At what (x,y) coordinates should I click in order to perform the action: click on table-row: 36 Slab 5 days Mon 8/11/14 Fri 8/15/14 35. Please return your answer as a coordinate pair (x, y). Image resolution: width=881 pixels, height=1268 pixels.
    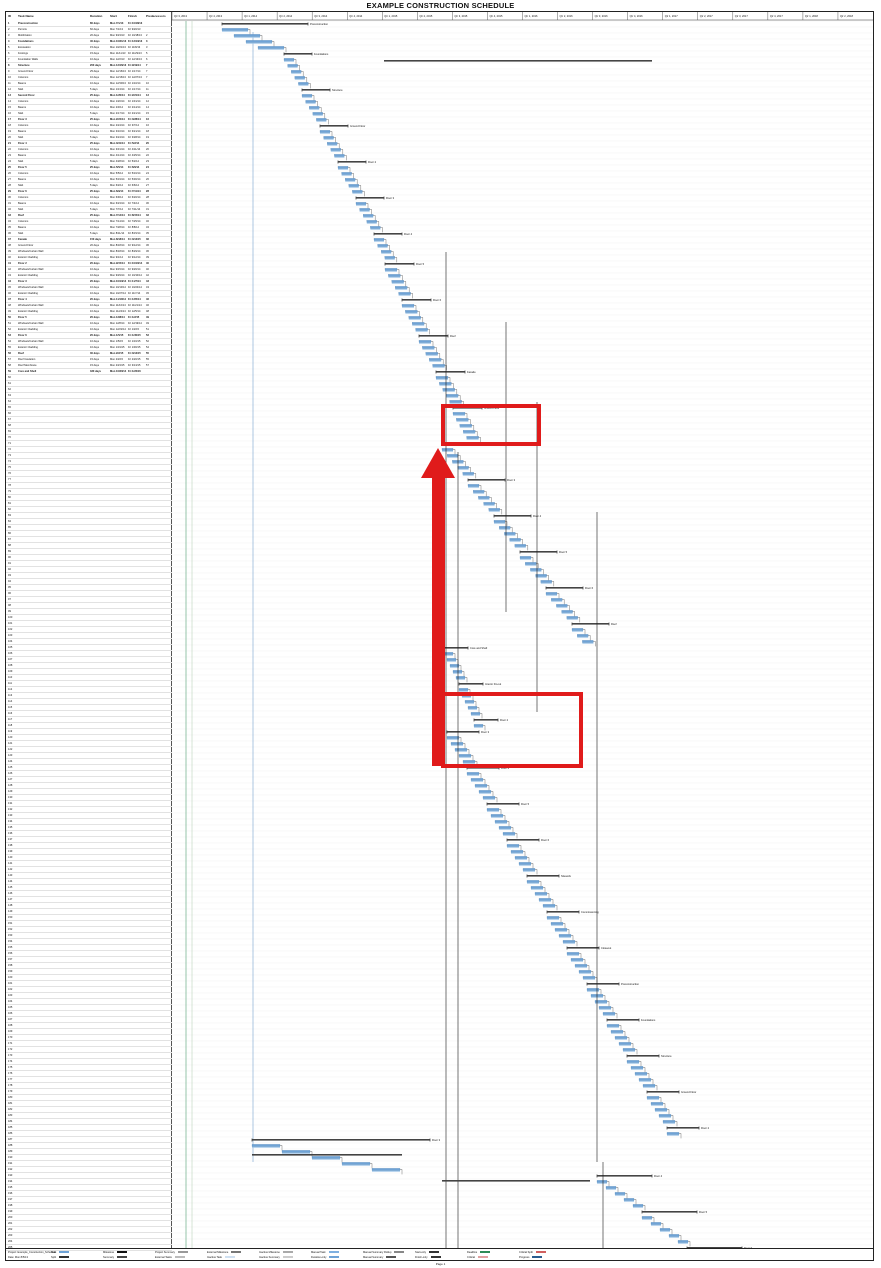
    Looking at the image, I should click on (89, 234).